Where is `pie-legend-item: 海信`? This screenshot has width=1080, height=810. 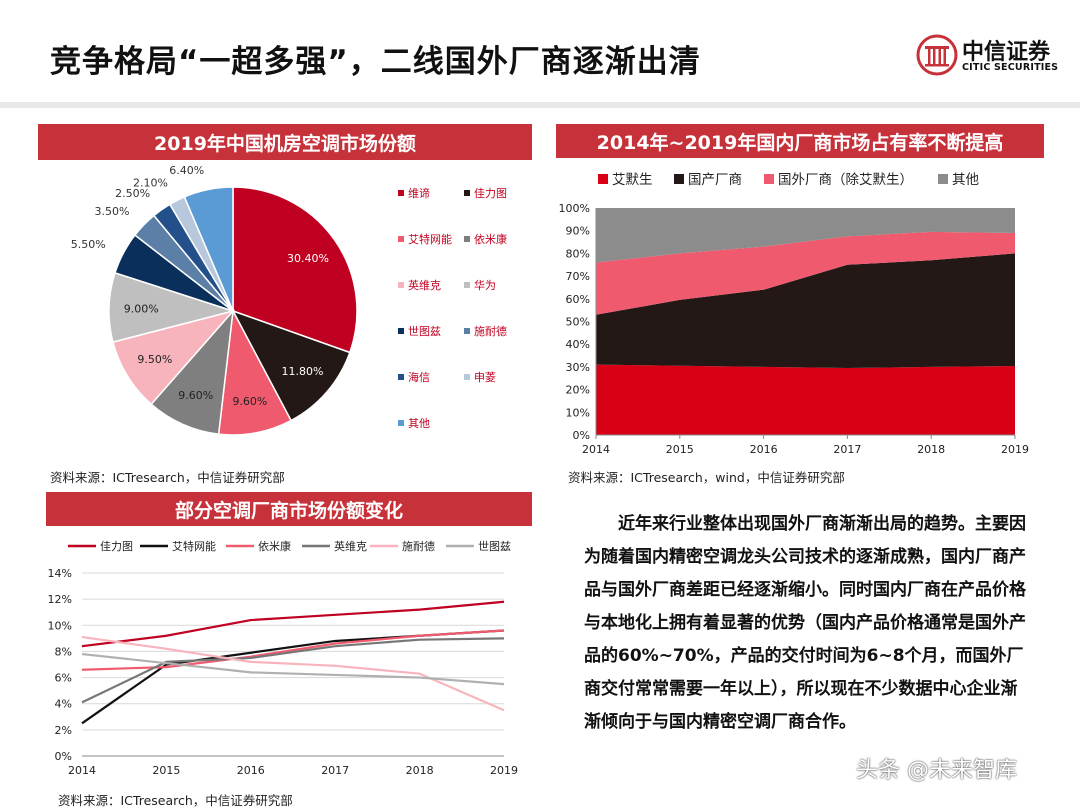
pie-legend-item: 海信 is located at coordinates (414, 377).